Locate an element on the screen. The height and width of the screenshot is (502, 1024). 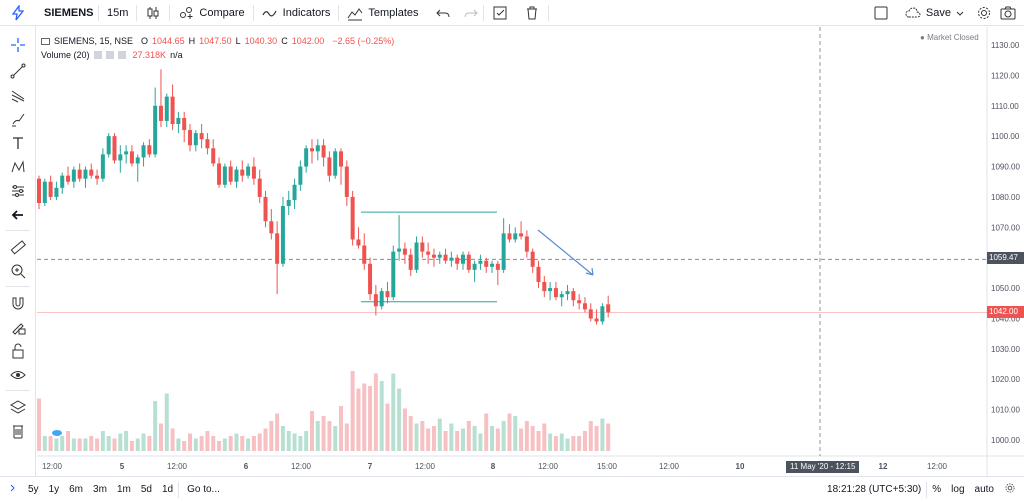
legend-settings-icon is located at coordinates (109, 55).